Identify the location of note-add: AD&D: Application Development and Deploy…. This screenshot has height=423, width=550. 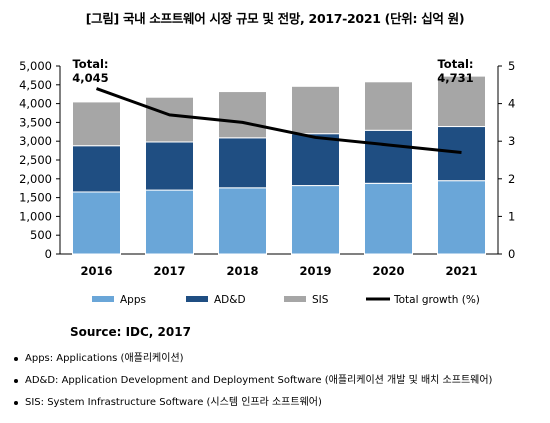
(252, 385).